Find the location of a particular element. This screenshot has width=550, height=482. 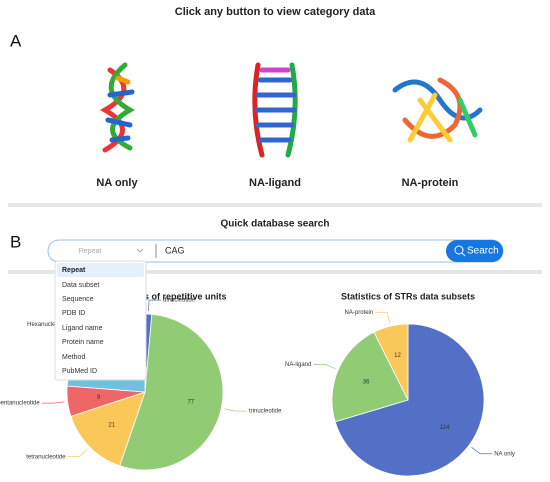

value-label: 36 is located at coordinates (366, 383).